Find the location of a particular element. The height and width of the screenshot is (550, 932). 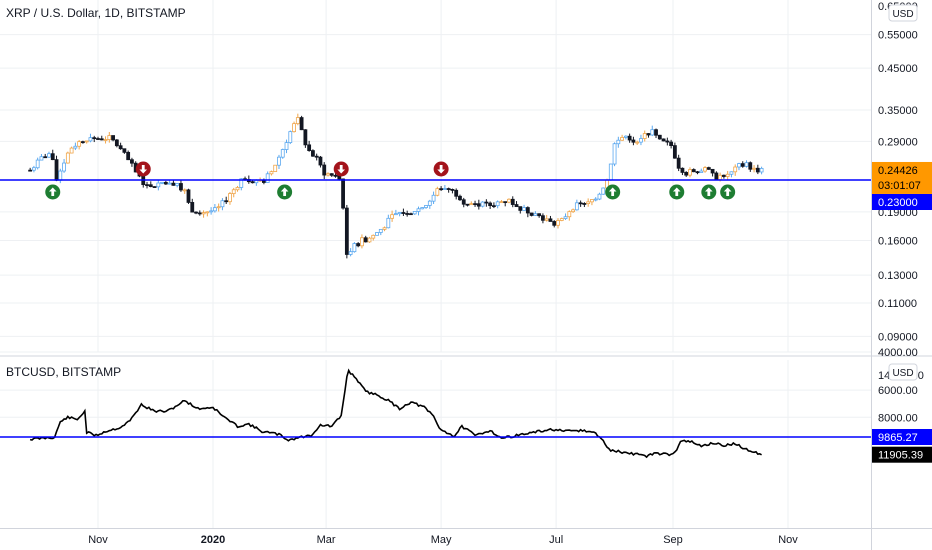

btc-last-price-value: 11905.39 is located at coordinates (900, 456).